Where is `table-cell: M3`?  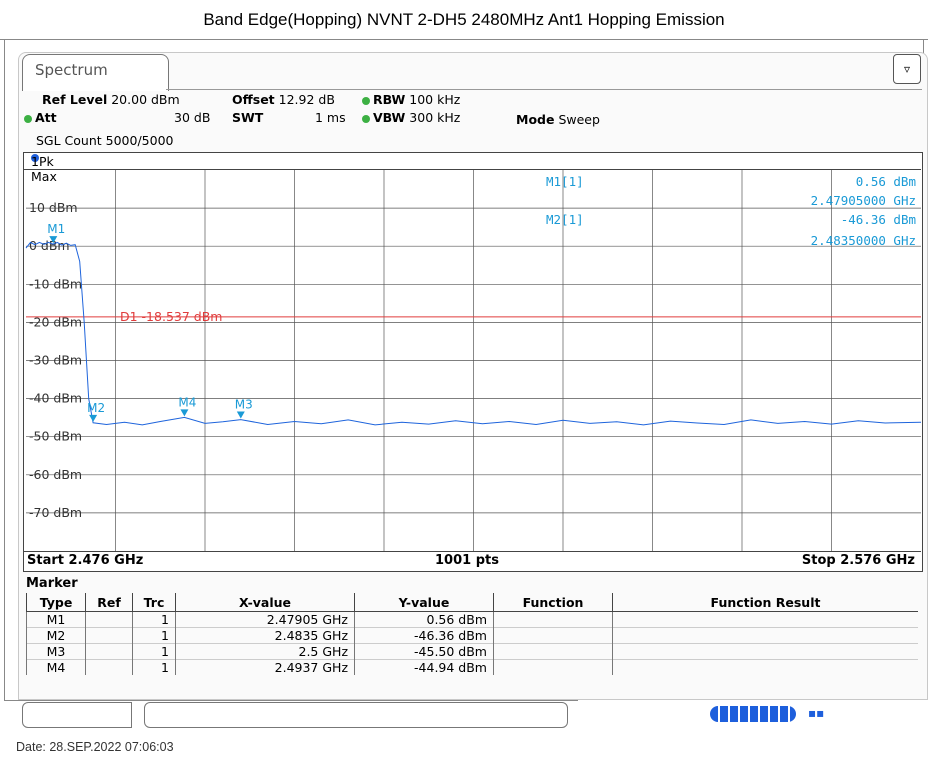
table-cell: M3 is located at coordinates (56, 651).